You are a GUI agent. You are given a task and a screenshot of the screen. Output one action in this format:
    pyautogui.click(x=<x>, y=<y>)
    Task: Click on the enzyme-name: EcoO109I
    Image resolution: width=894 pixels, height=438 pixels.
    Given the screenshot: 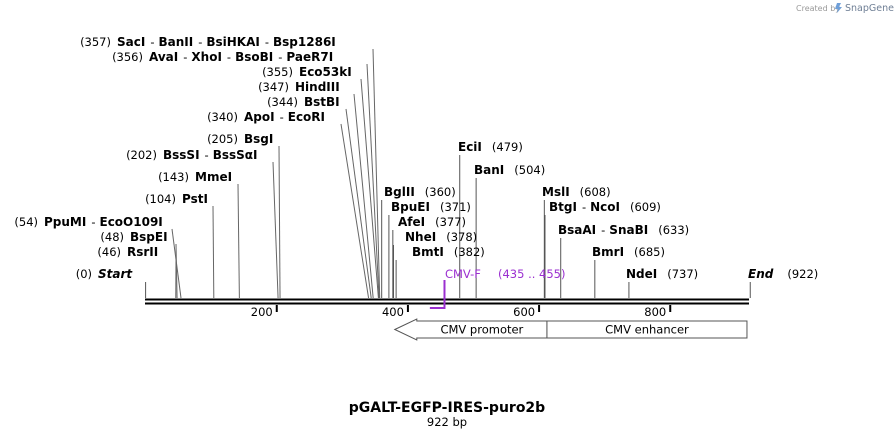 What is the action you would take?
    pyautogui.click(x=131, y=222)
    